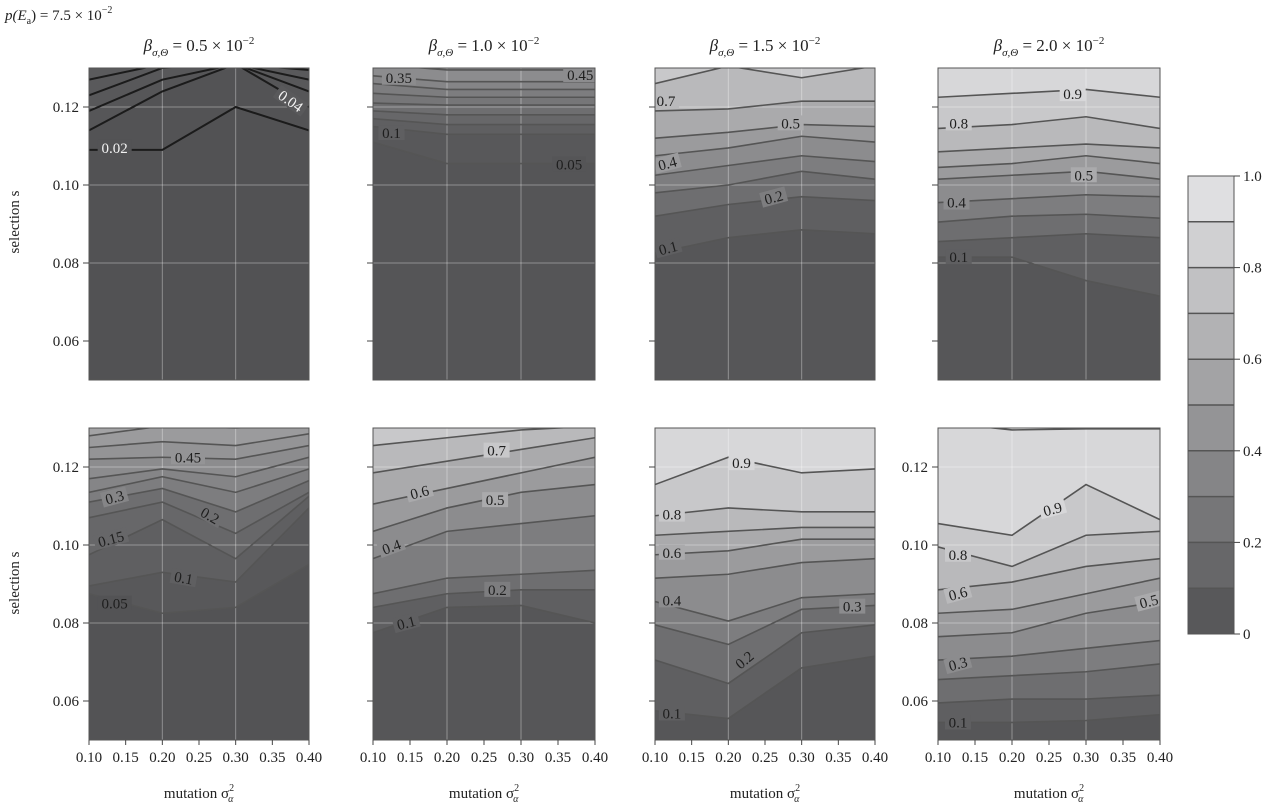  I want to click on contour-label: 0.3, so click(852, 608).